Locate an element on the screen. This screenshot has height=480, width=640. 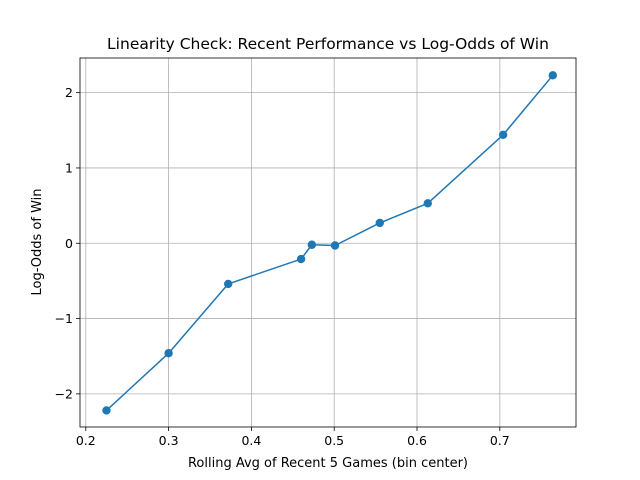
y-tick-label-1: −1 is located at coordinates (64, 318).